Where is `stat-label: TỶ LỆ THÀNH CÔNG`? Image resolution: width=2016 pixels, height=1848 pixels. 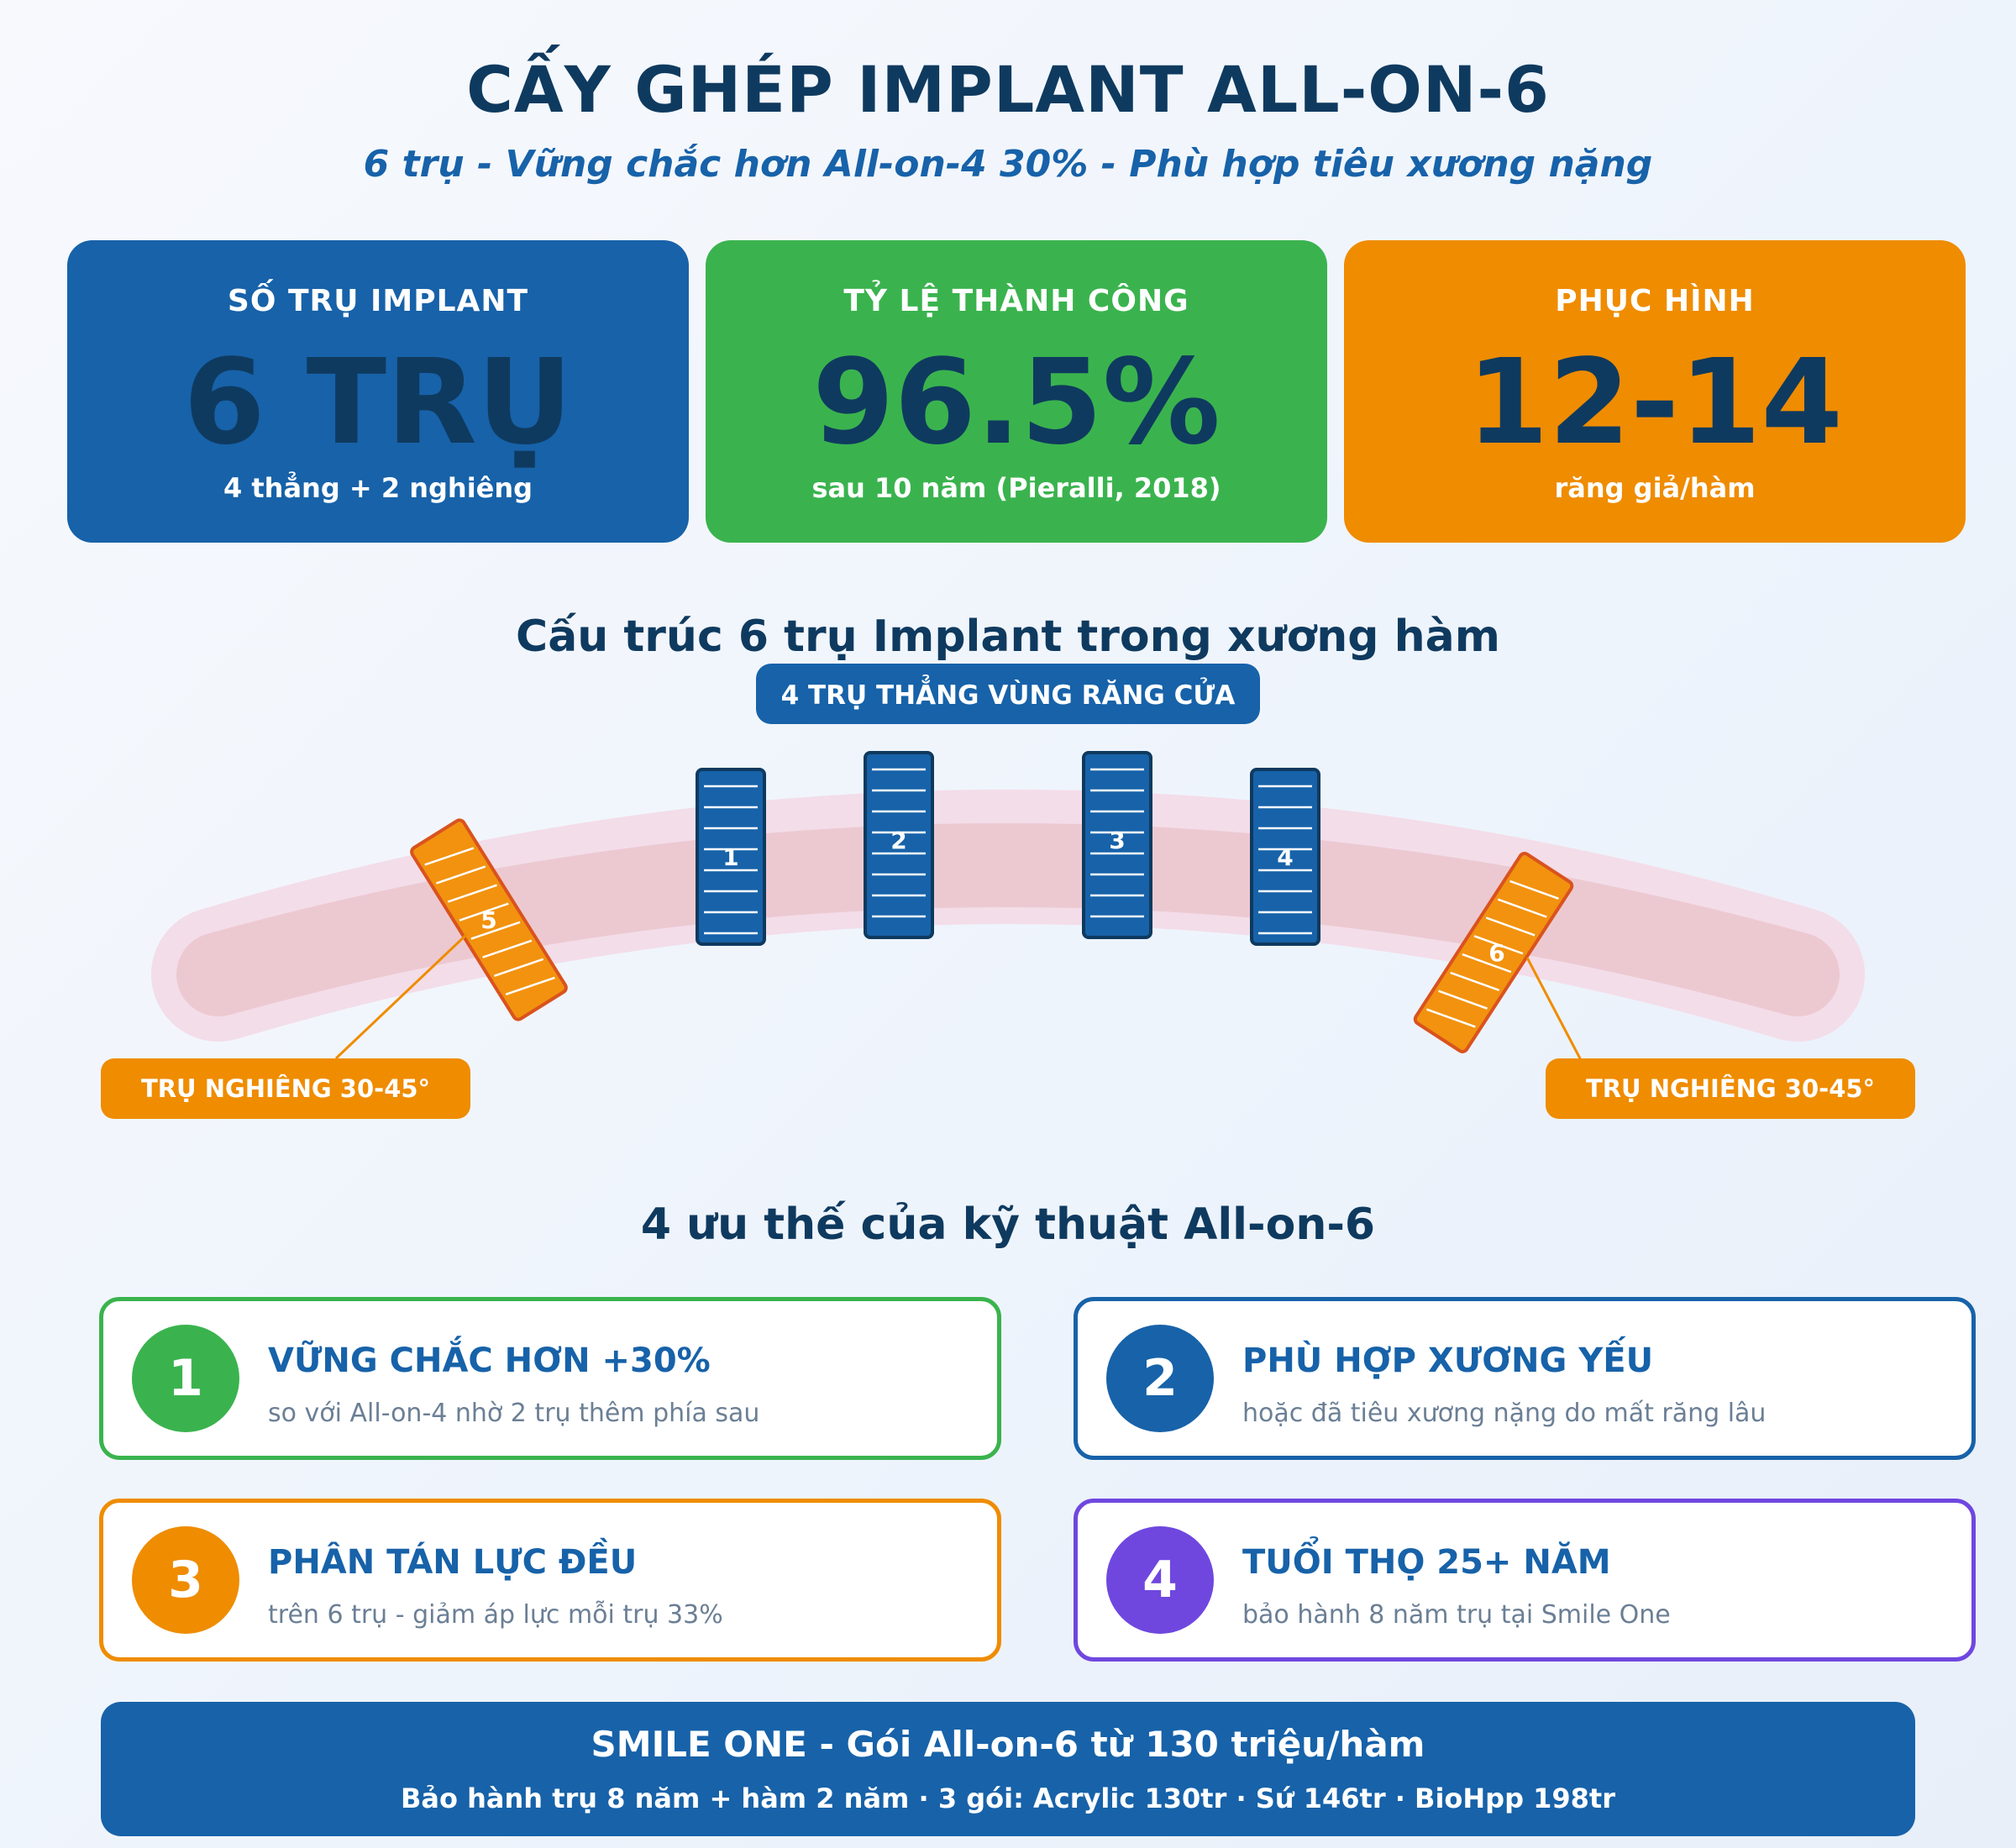 stat-label: TỶ LỆ THÀNH CÔNG is located at coordinates (1016, 301).